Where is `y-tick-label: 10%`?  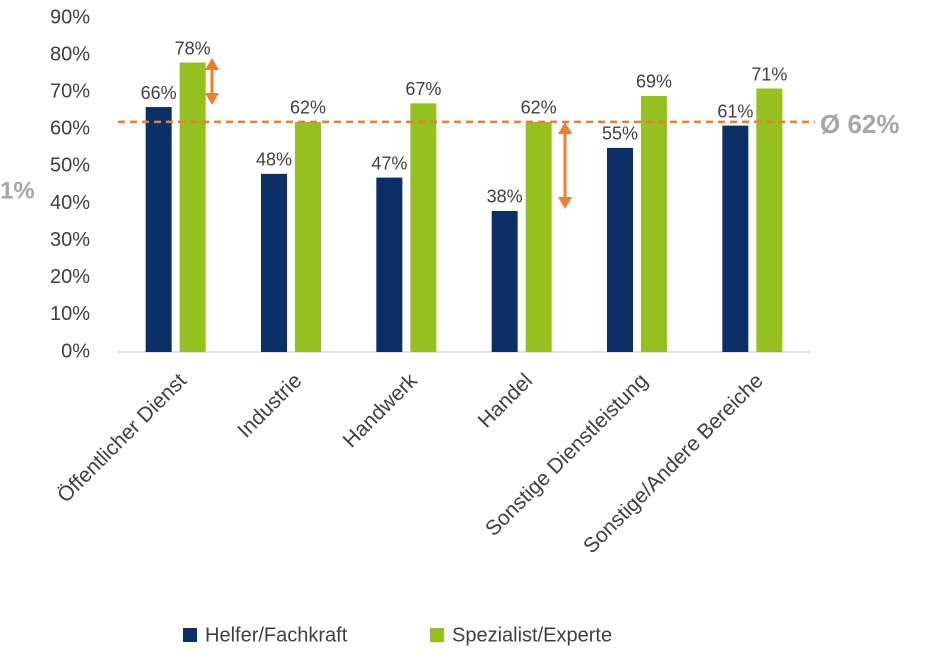 y-tick-label: 10% is located at coordinates (70, 314).